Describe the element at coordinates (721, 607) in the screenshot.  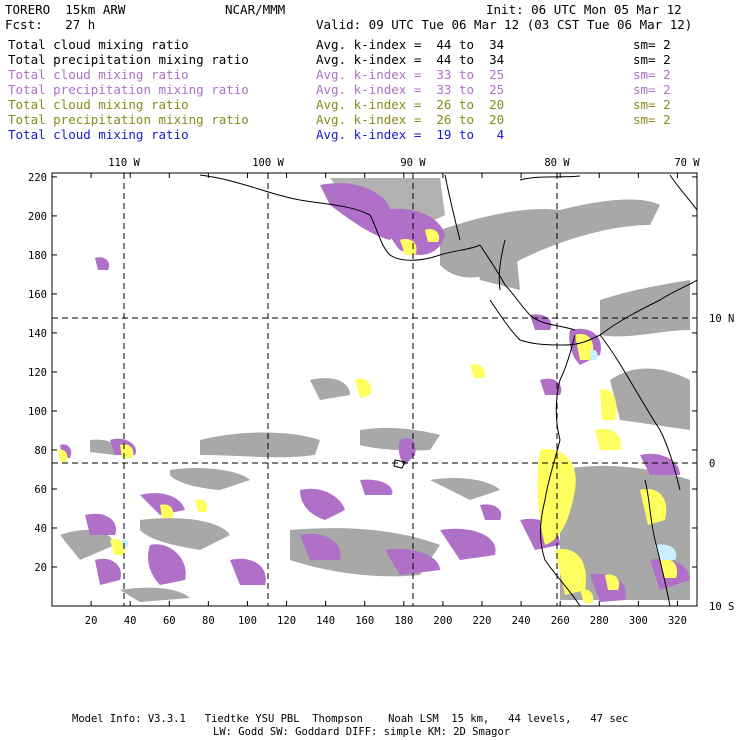
I see `latitude-label: 10 S` at that location.